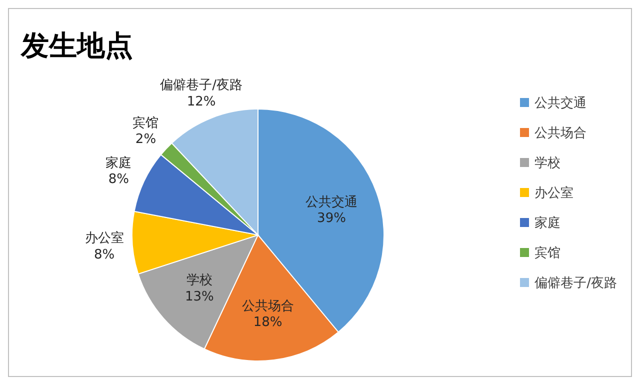  What do you see at coordinates (547, 253) in the screenshot?
I see `legend-label: 宾馆` at bounding box center [547, 253].